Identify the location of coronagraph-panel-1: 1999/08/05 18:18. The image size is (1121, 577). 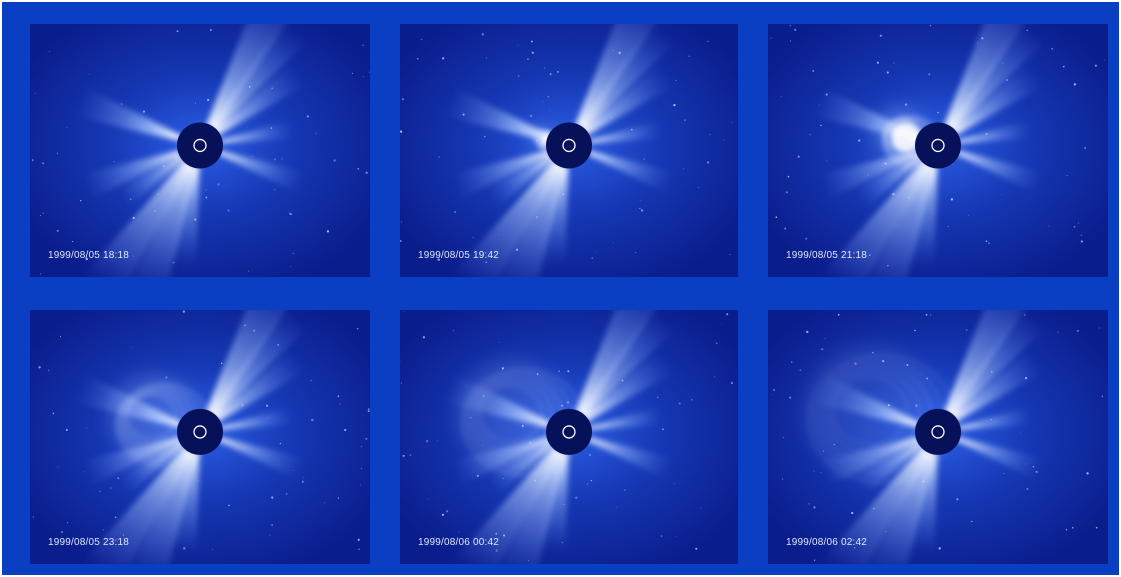
(200, 150).